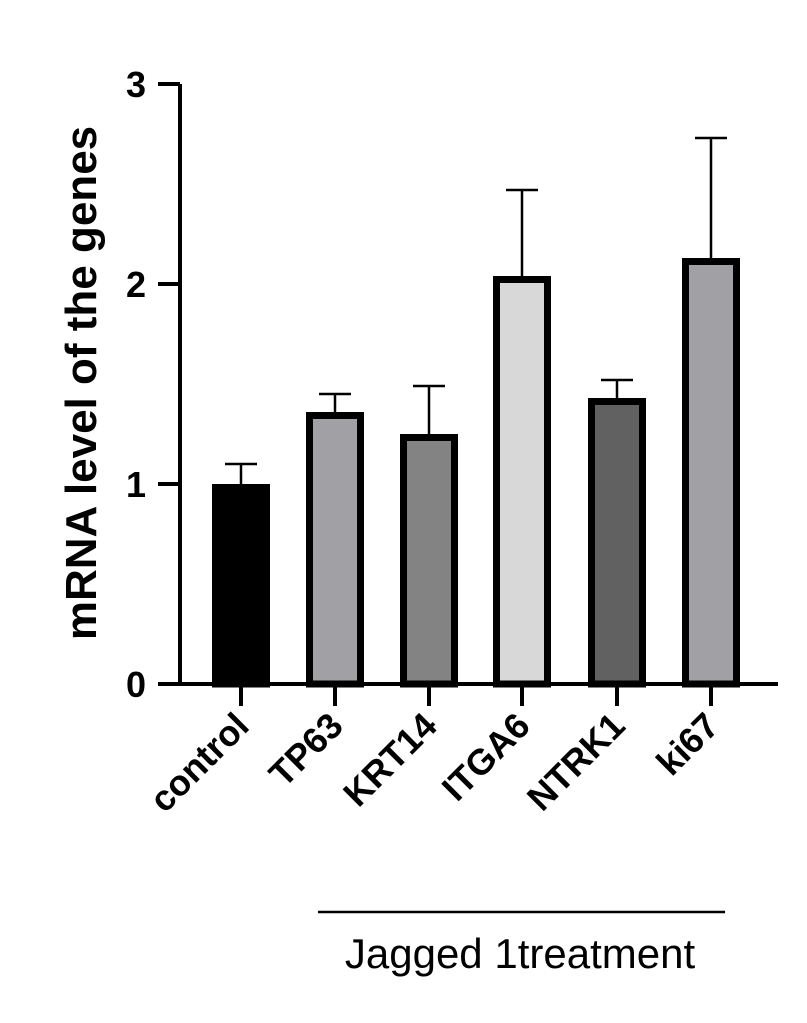 The height and width of the screenshot is (1023, 807). Describe the element at coordinates (711, 473) in the screenshot. I see `bar-ki67` at that location.